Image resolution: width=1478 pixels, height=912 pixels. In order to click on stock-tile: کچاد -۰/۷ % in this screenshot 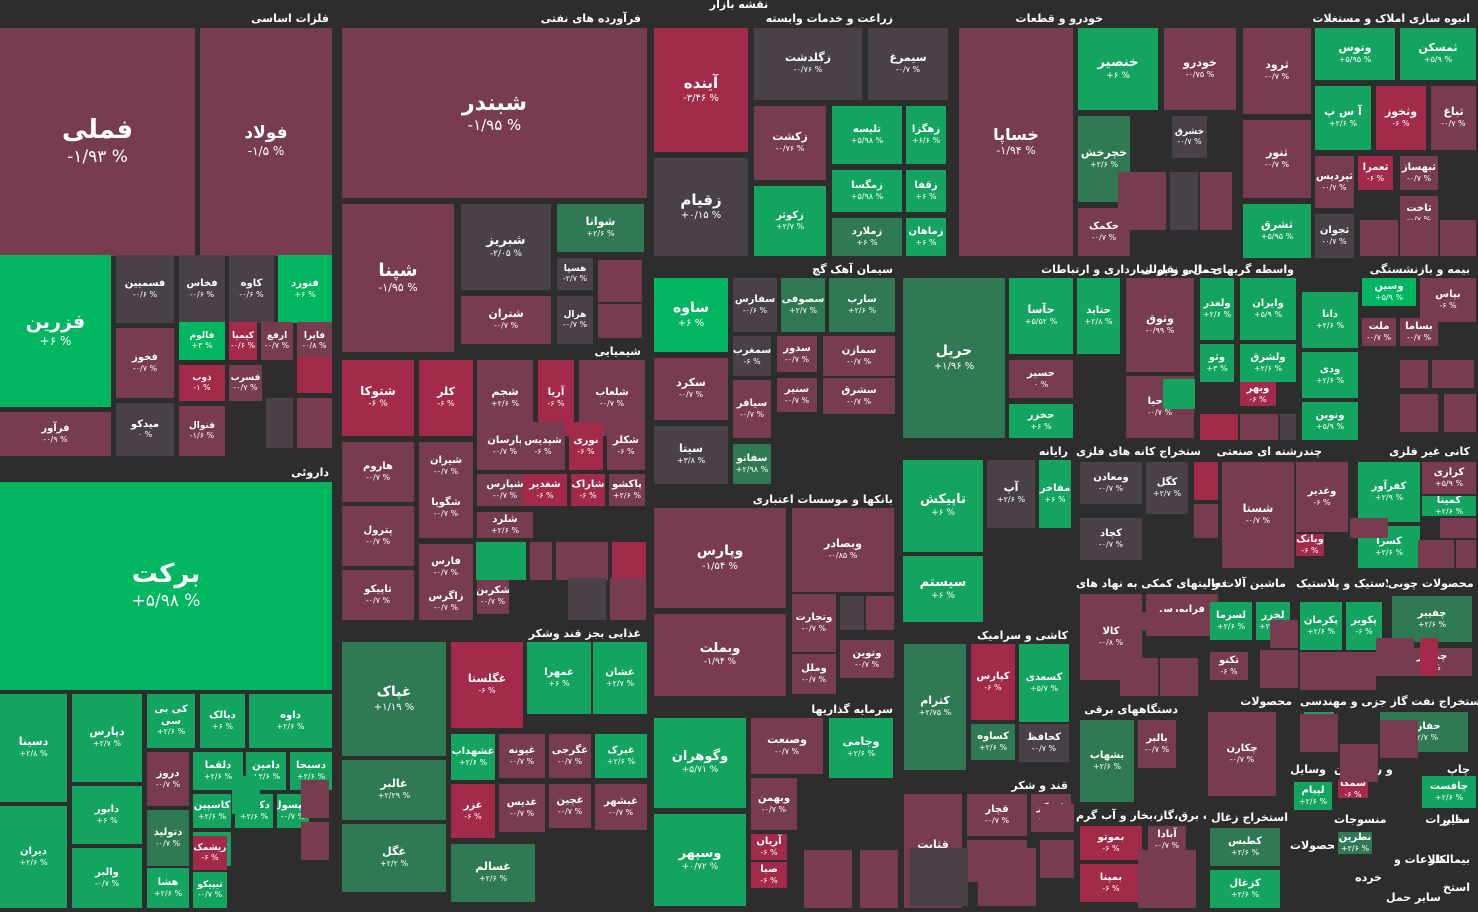, I will do `click(1111, 539)`.